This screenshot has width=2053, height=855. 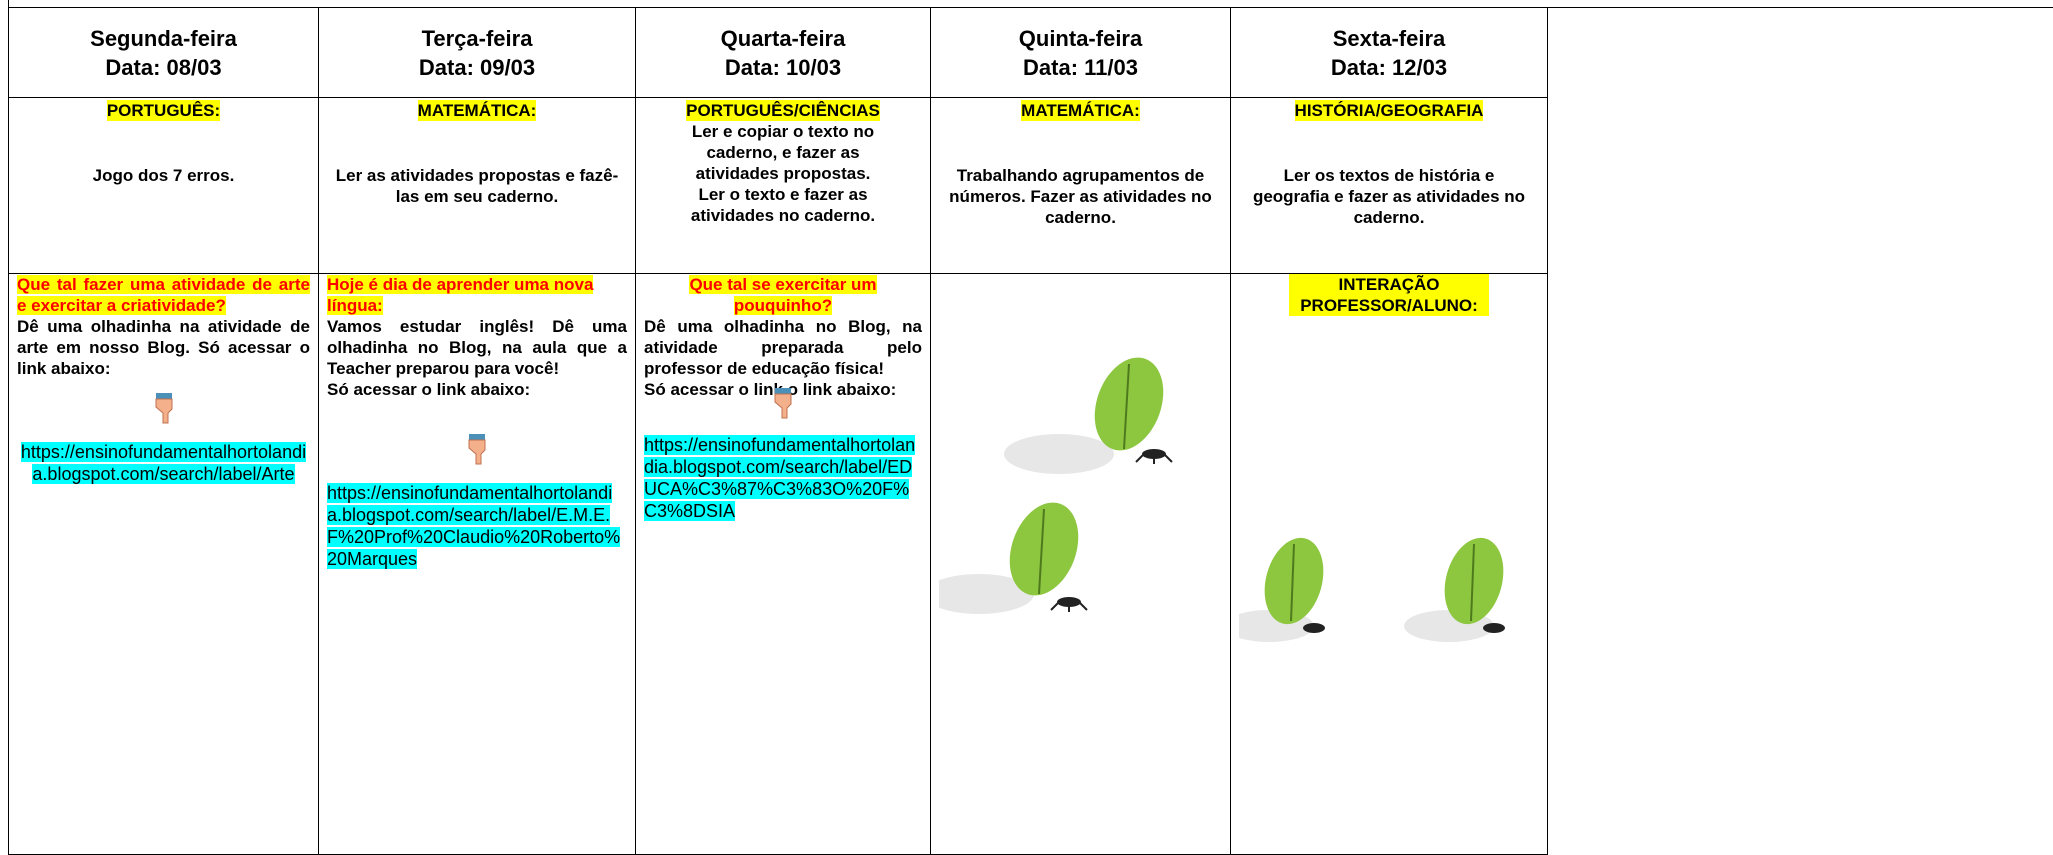 What do you see at coordinates (163, 110) in the screenshot?
I see `subject: PORTUGUÊS:` at bounding box center [163, 110].